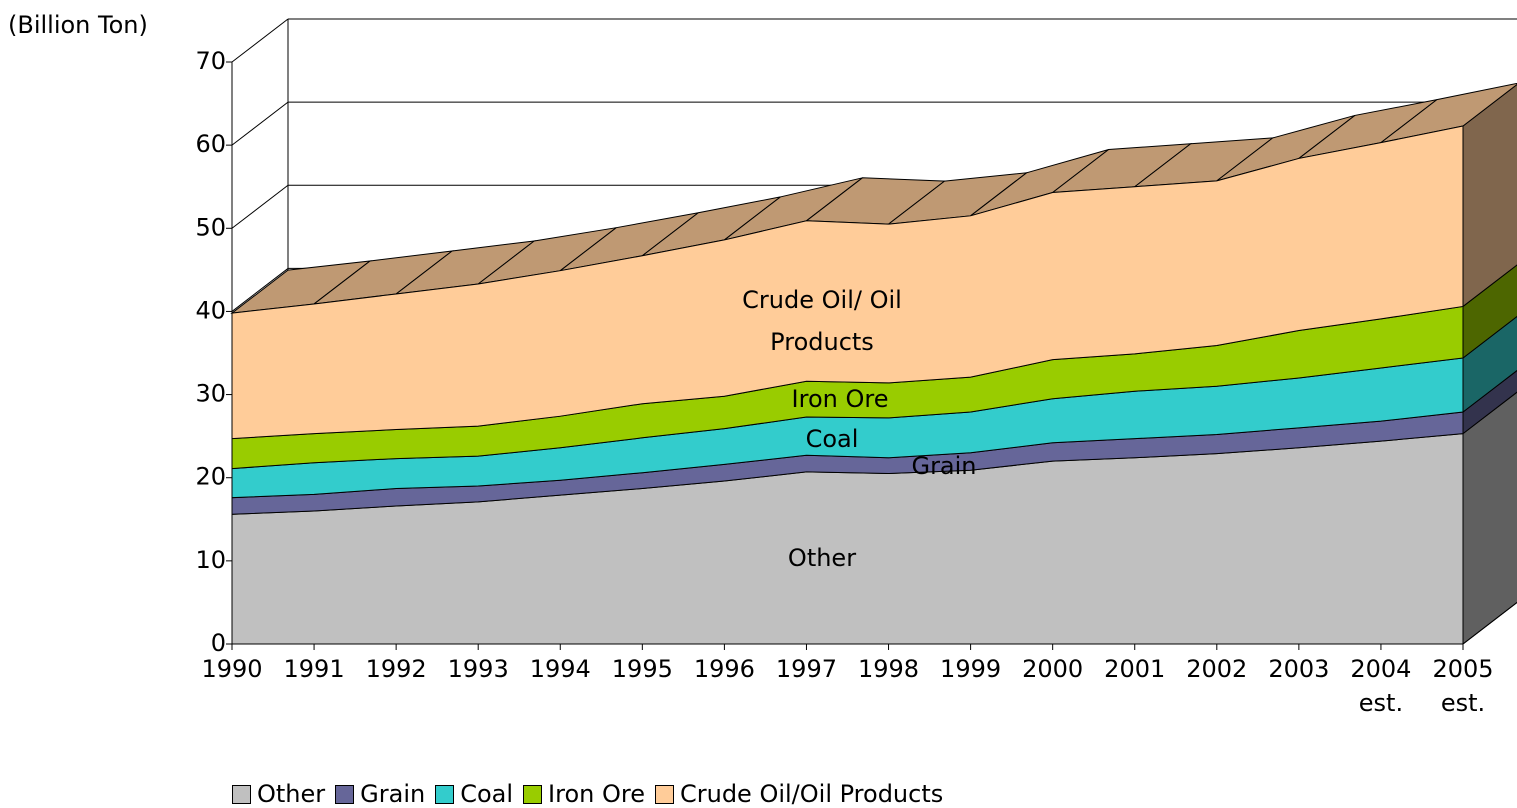  I want to click on legend-label: Coal, so click(487, 794).